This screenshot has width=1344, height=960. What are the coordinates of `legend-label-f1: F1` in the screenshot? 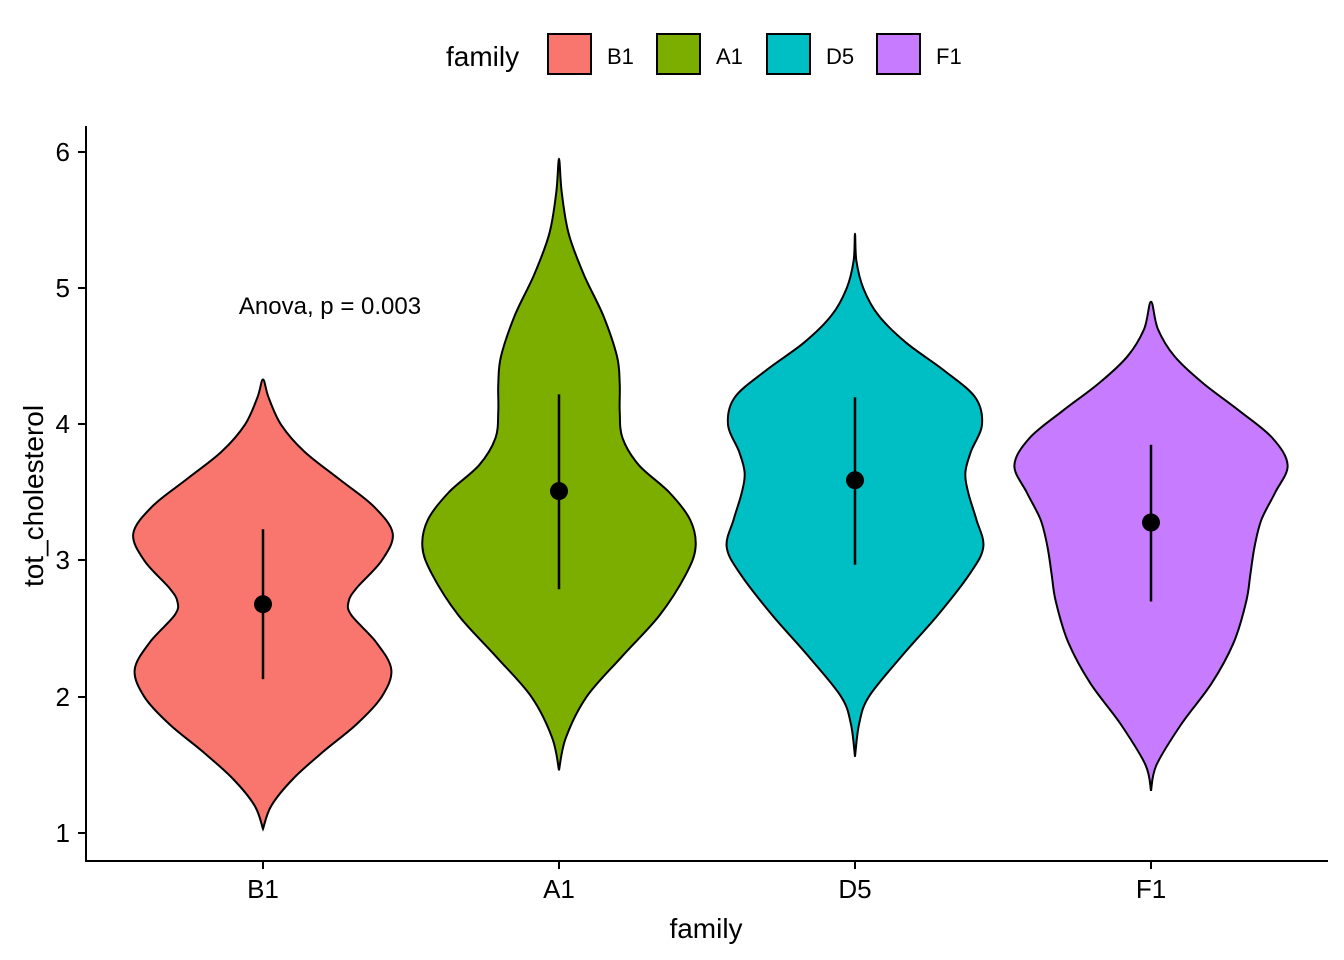 It's located at (949, 56).